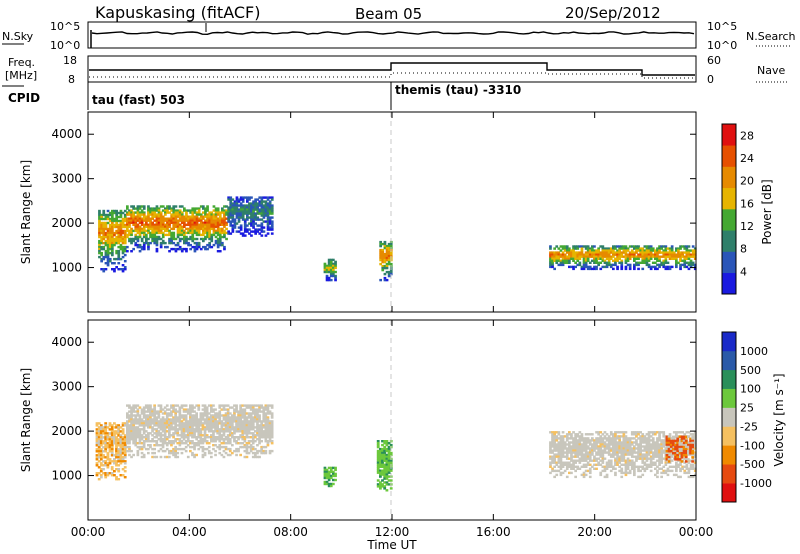  I want to click on y-tick-label: 4000, so click(66, 134).